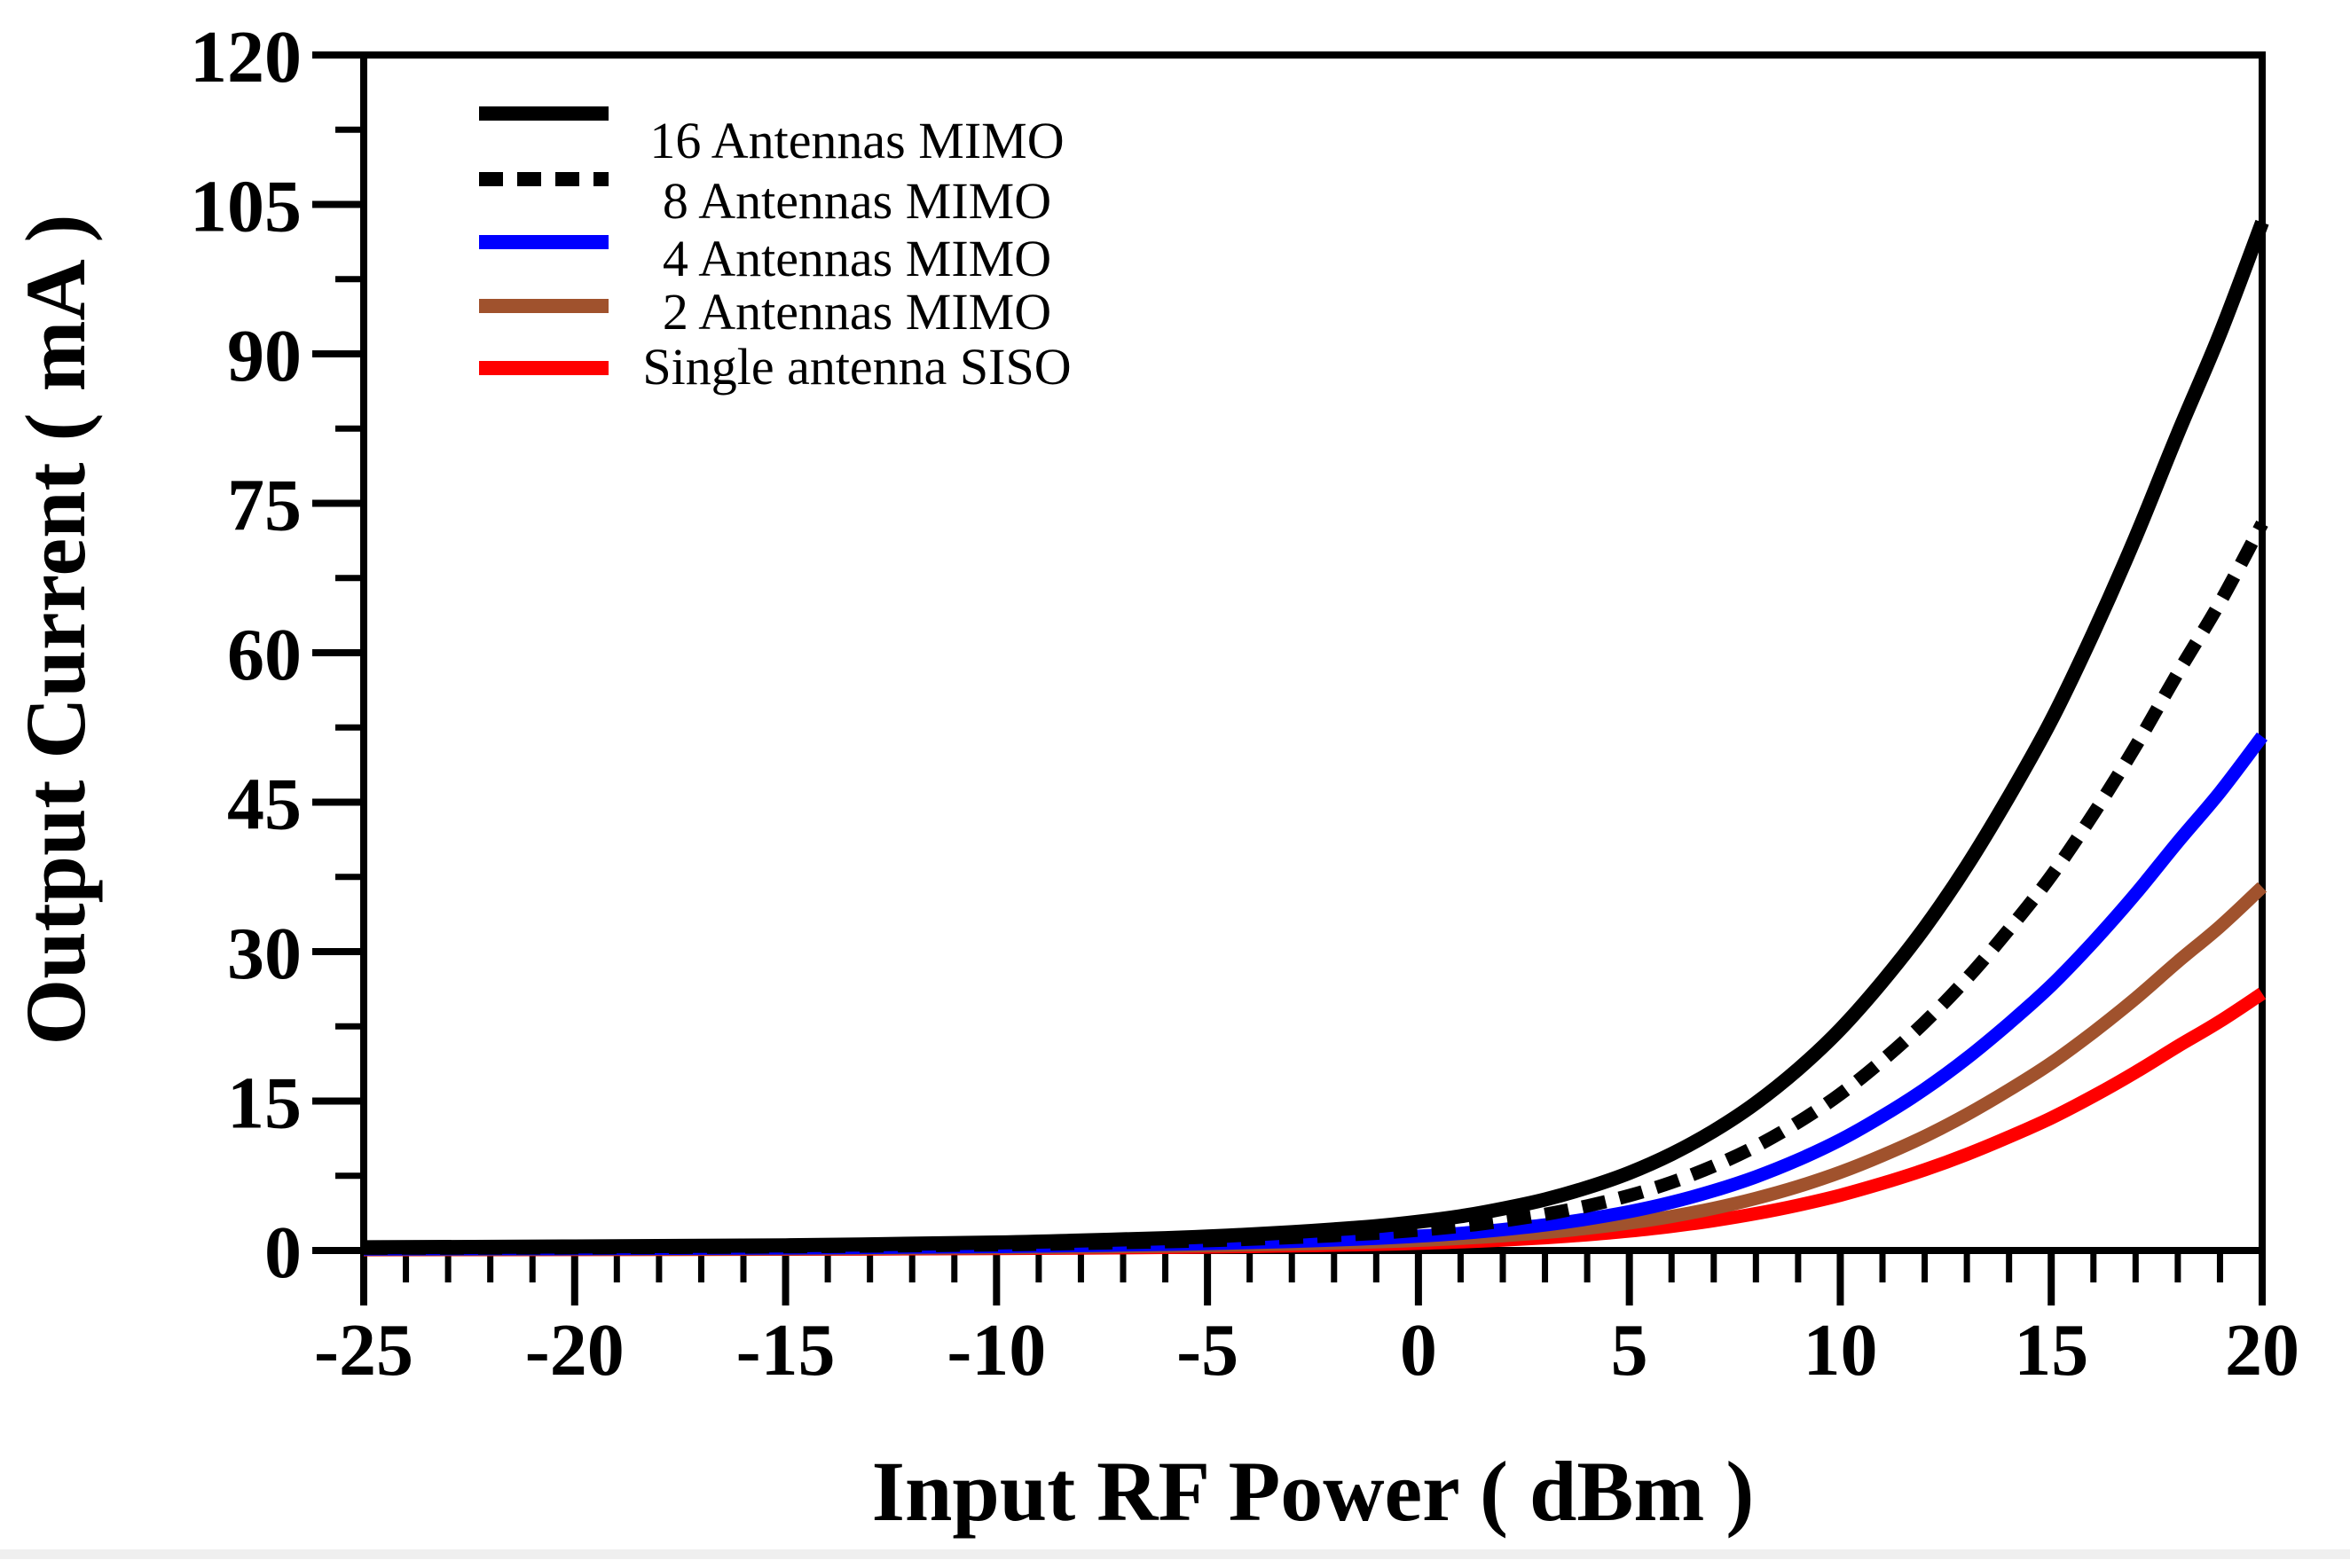  I want to click on legend-item-4-antennas-mimo: 4 Antennas MIMO, so click(765, 258).